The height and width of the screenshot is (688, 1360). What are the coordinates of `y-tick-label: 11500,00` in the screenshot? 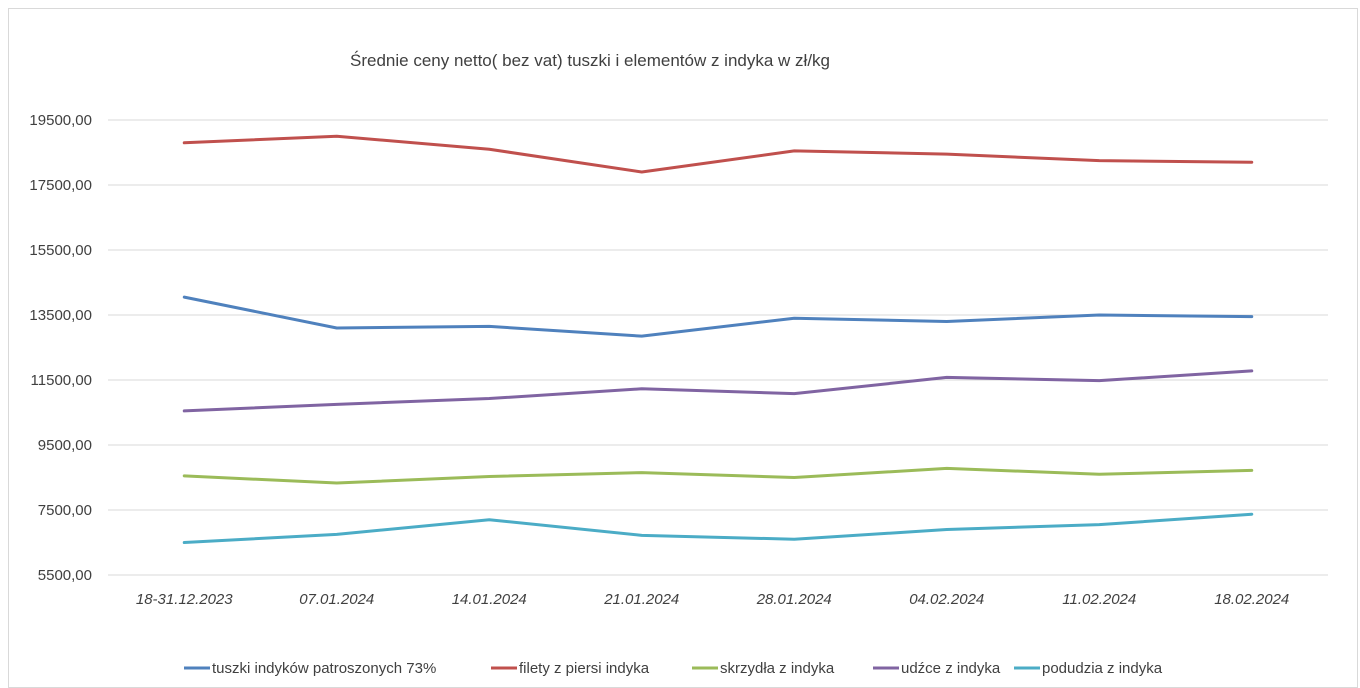 It's located at (61, 380).